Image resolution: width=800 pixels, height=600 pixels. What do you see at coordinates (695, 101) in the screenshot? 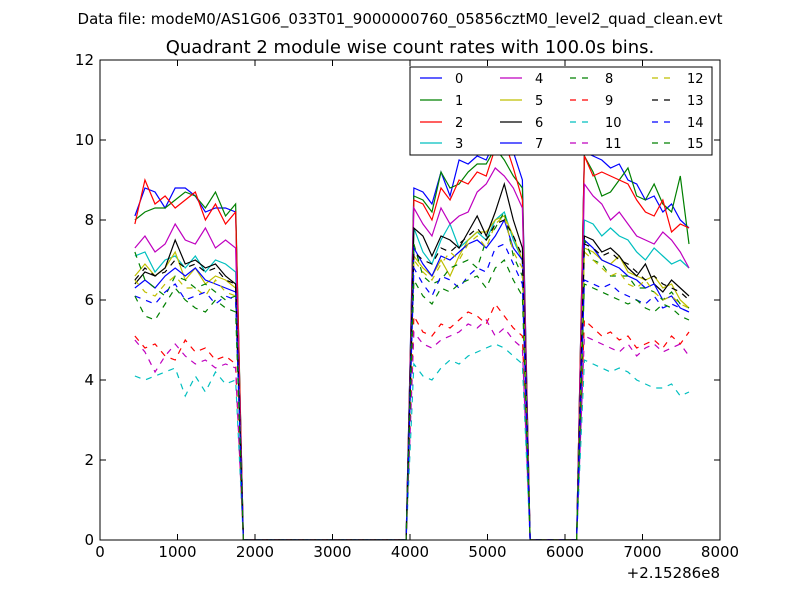
I see `legend-label-13: 13` at bounding box center [695, 101].